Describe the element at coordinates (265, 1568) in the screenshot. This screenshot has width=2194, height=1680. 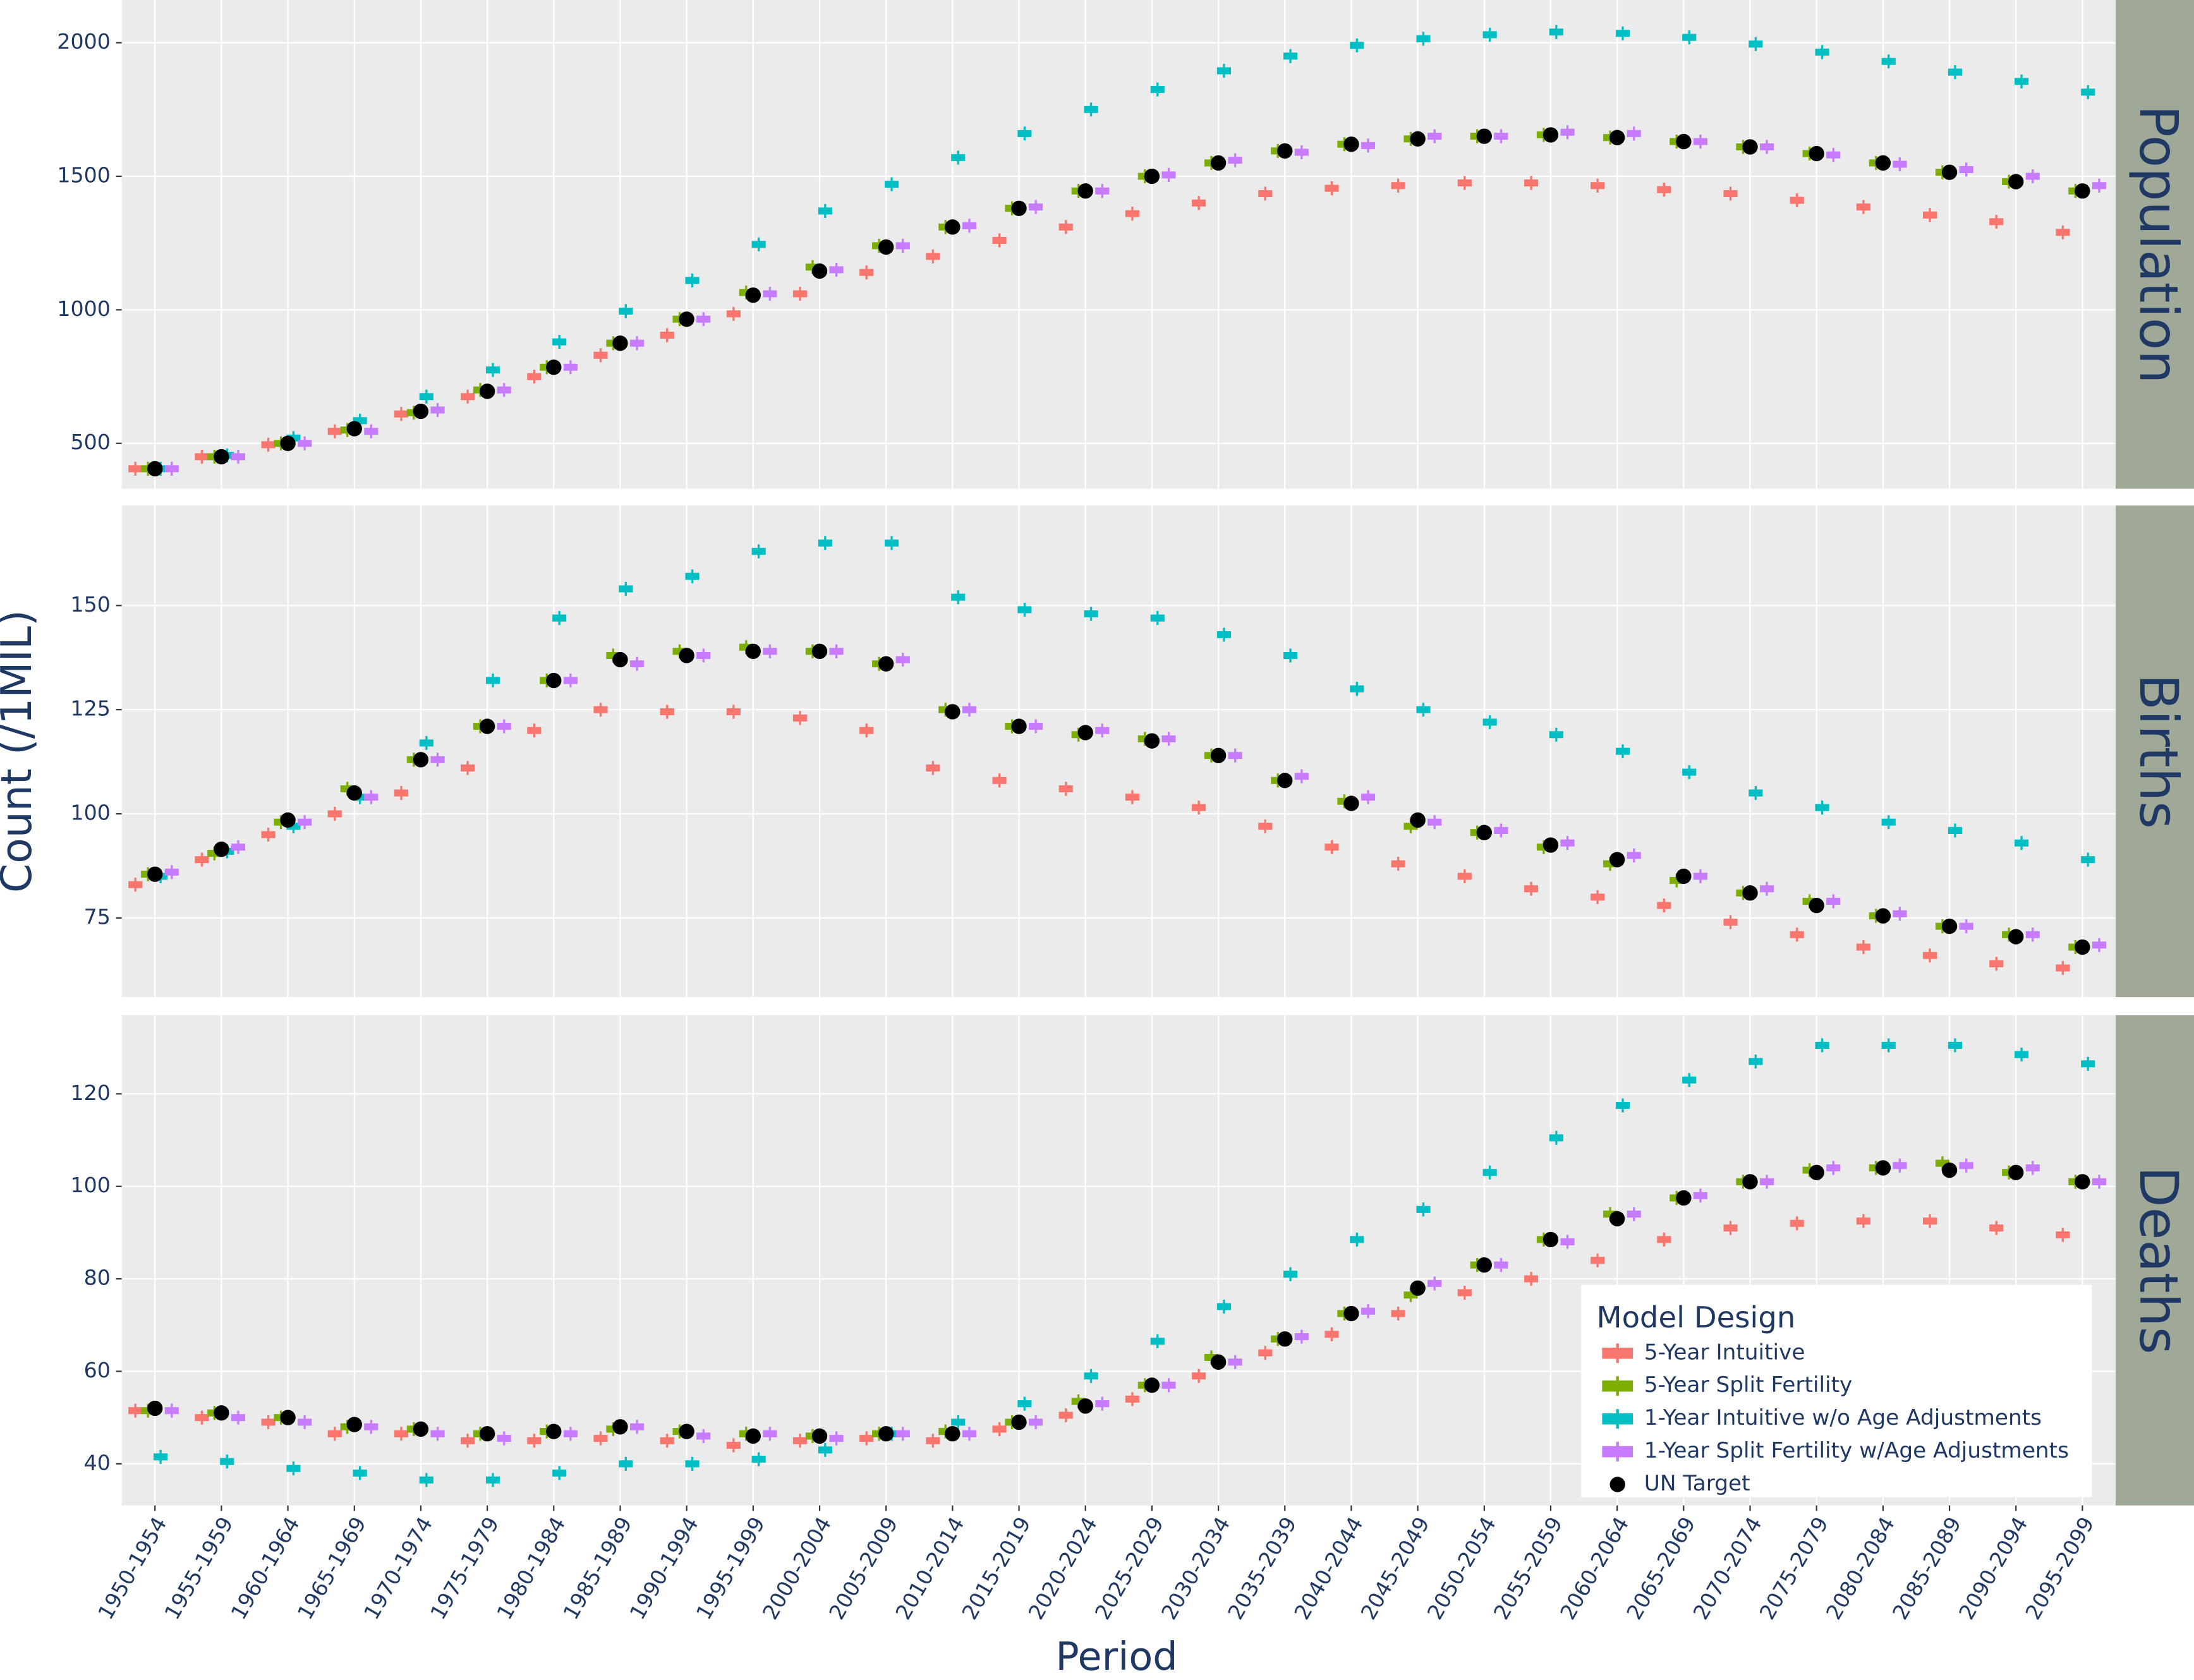
I see `x-tick-label: 1960-1964` at that location.